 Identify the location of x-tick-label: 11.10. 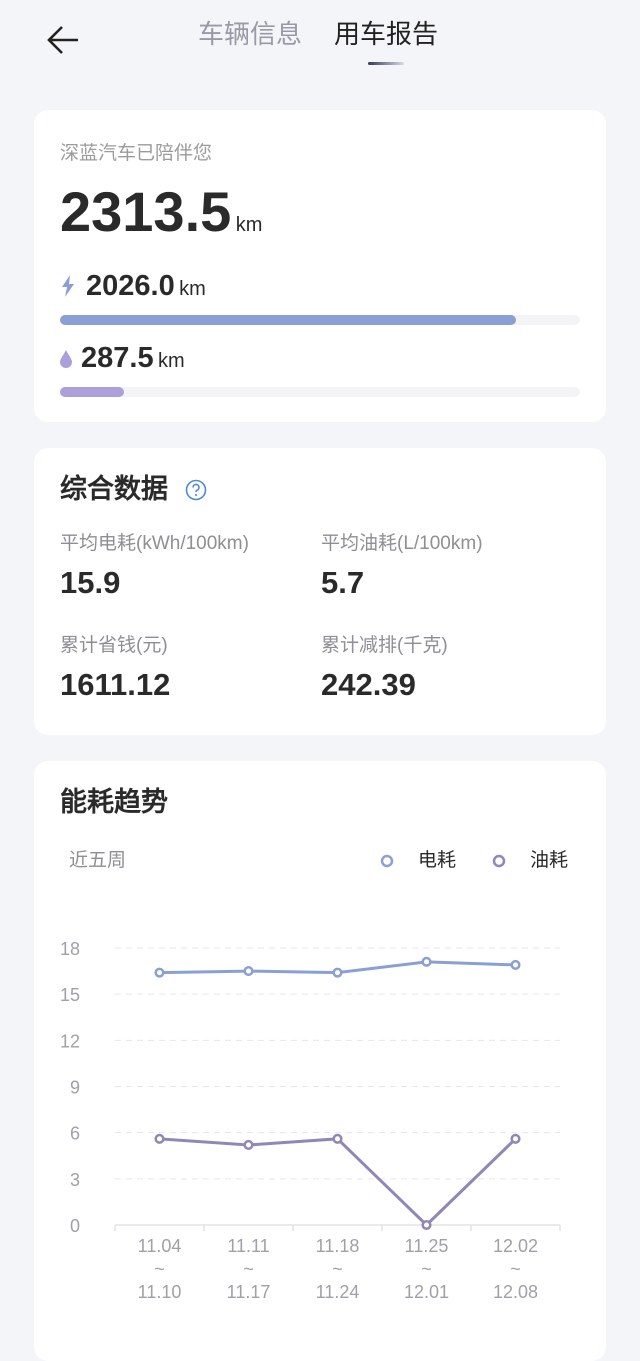
(160, 1292).